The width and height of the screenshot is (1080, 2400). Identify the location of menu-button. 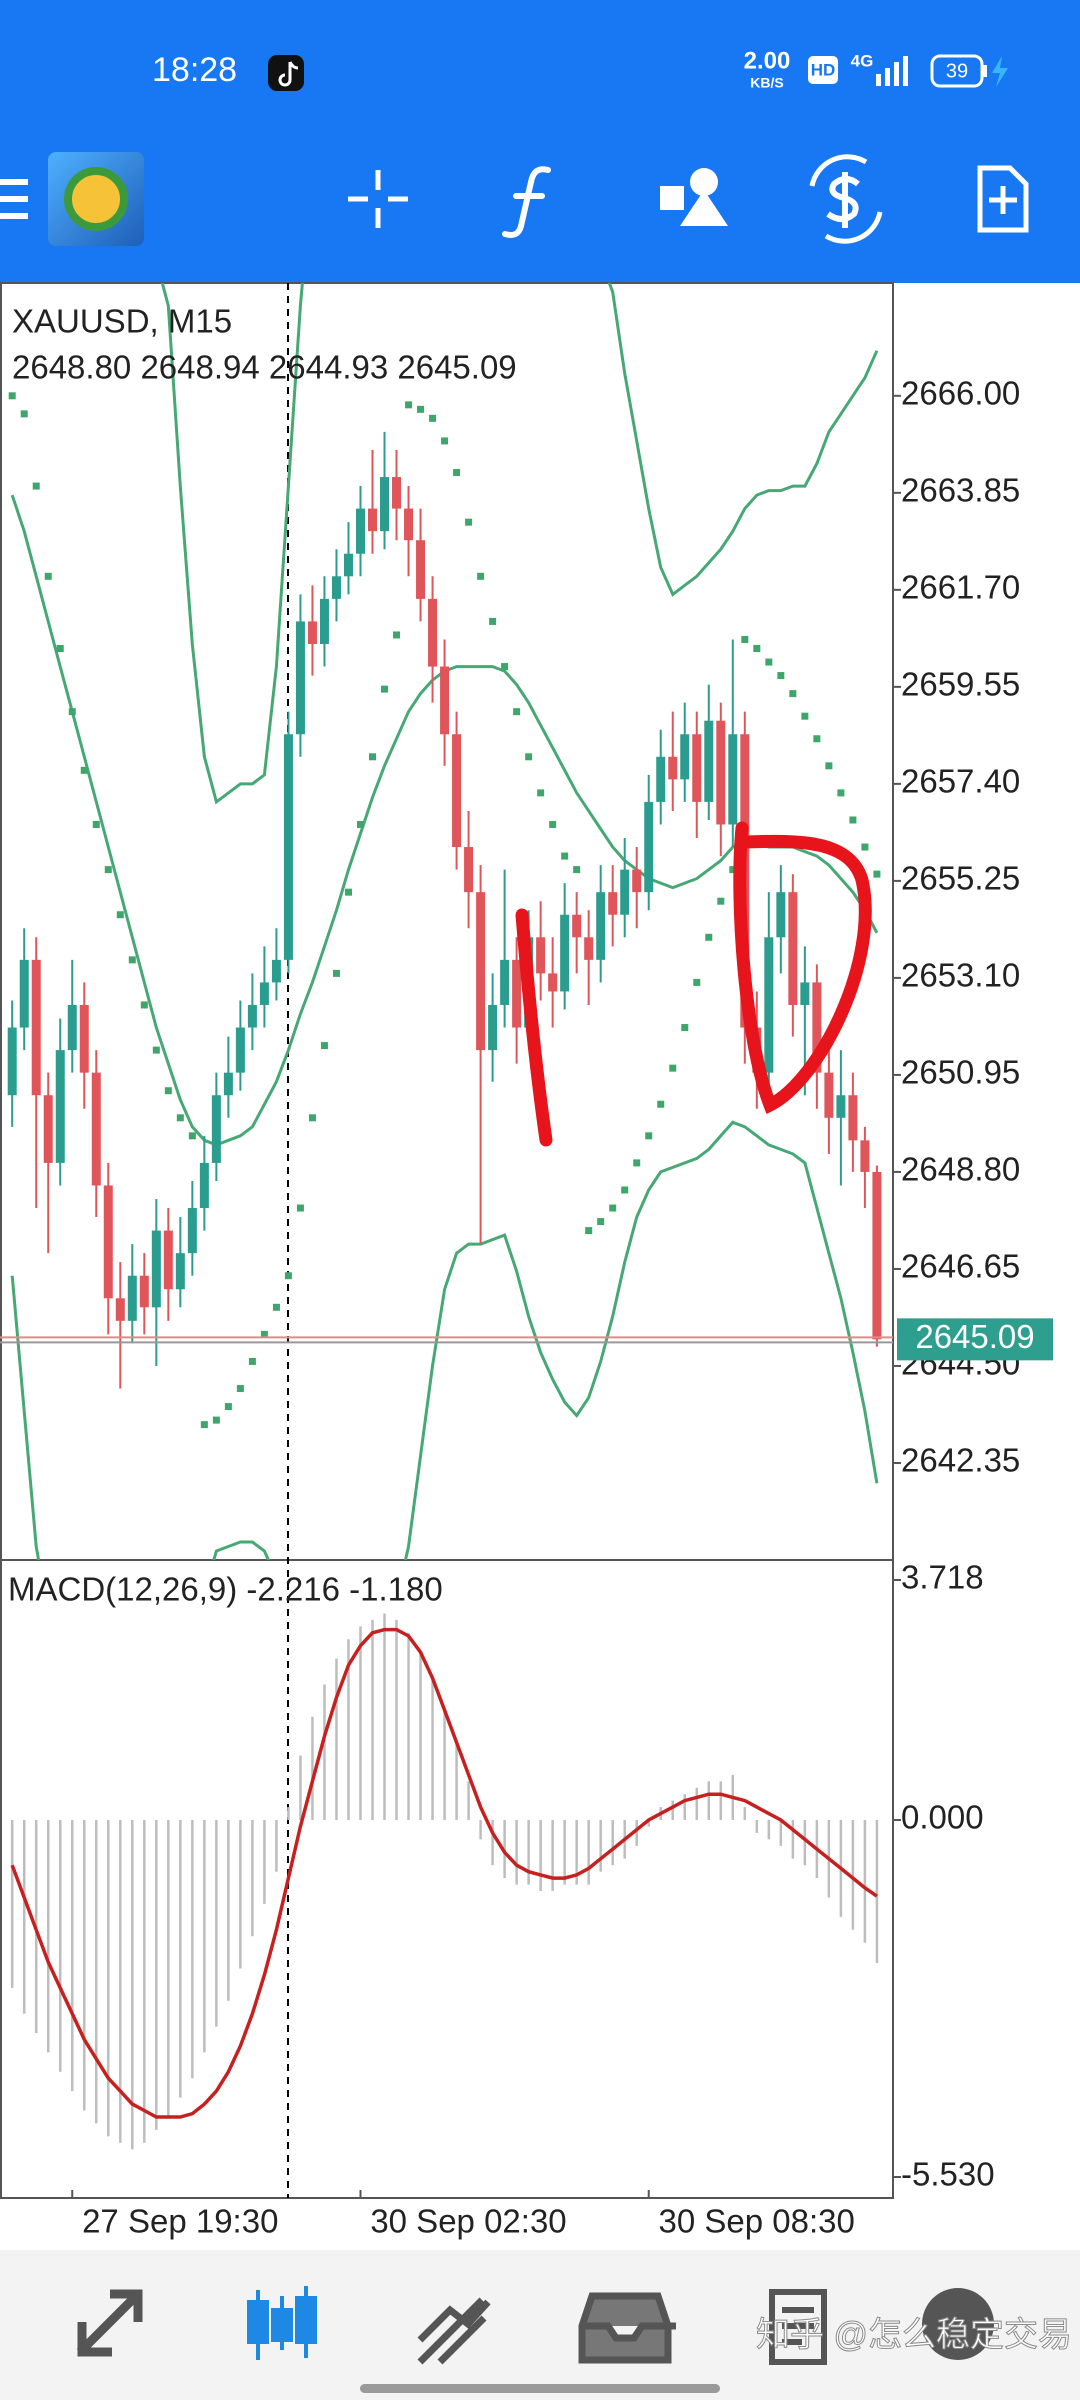
(14, 199).